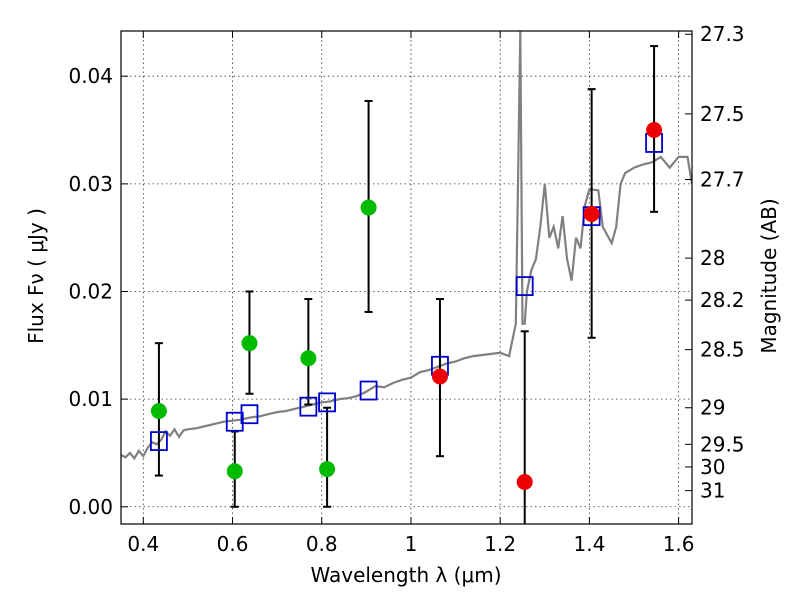 Image resolution: width=800 pixels, height=600 pixels. Describe the element at coordinates (90, 507) in the screenshot. I see `y-tick-label: 0.00` at that location.